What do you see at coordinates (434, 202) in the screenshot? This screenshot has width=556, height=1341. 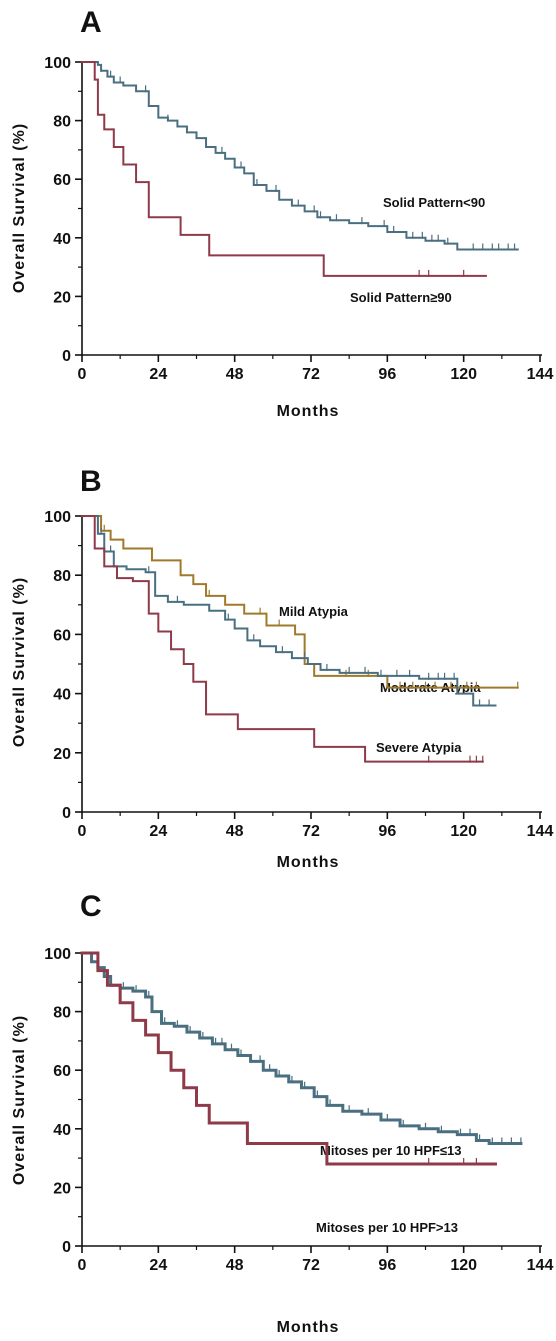 I see `annotation-solid-lt90: Solid Pattern<90` at bounding box center [434, 202].